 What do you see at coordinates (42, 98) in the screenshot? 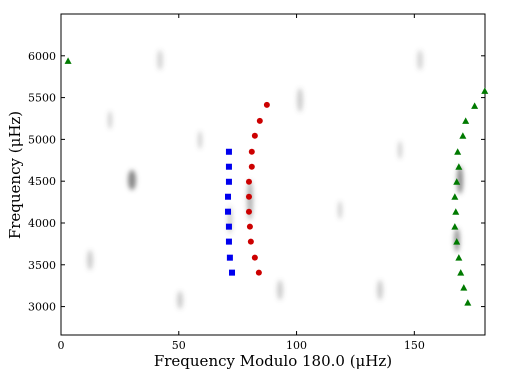
I see `y-tick-label: 5500` at bounding box center [42, 98].